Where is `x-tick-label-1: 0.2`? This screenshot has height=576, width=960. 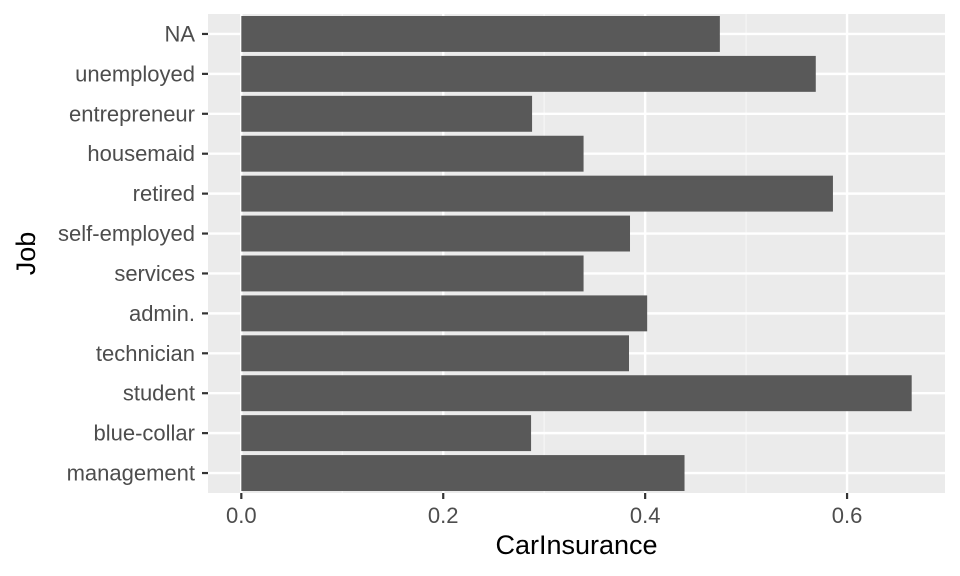
x-tick-label-1: 0.2 is located at coordinates (443, 515).